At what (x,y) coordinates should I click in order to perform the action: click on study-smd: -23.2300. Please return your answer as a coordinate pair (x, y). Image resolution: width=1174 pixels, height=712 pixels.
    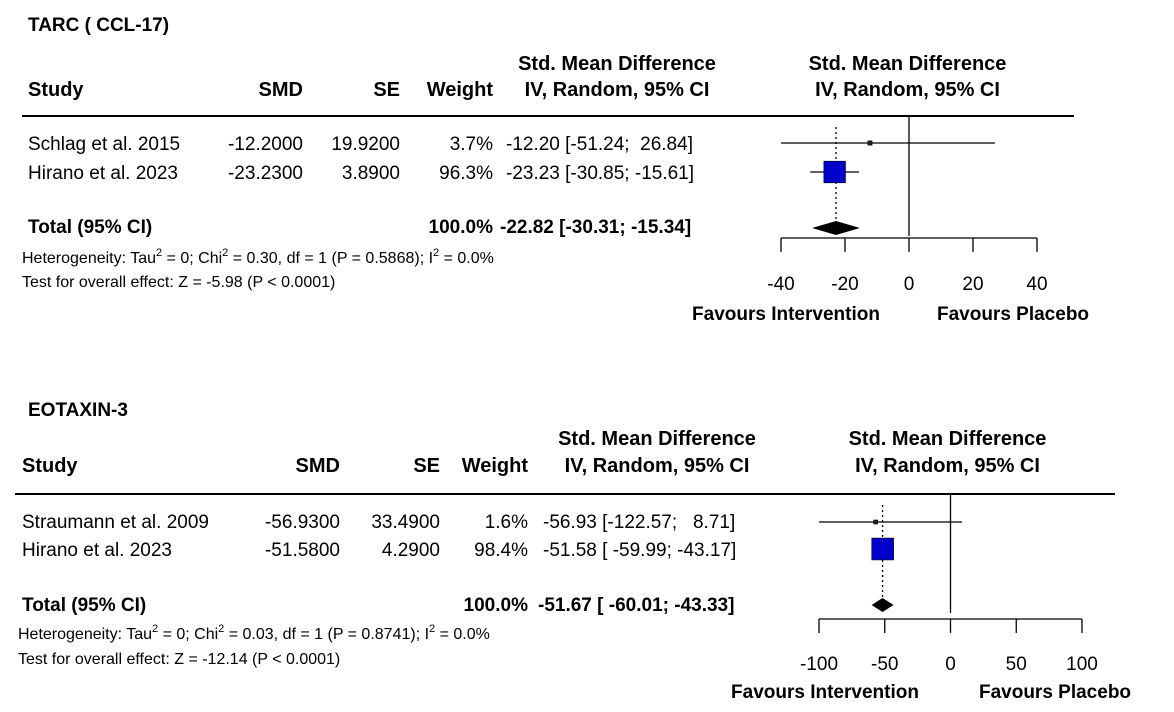
    Looking at the image, I should click on (265, 173).